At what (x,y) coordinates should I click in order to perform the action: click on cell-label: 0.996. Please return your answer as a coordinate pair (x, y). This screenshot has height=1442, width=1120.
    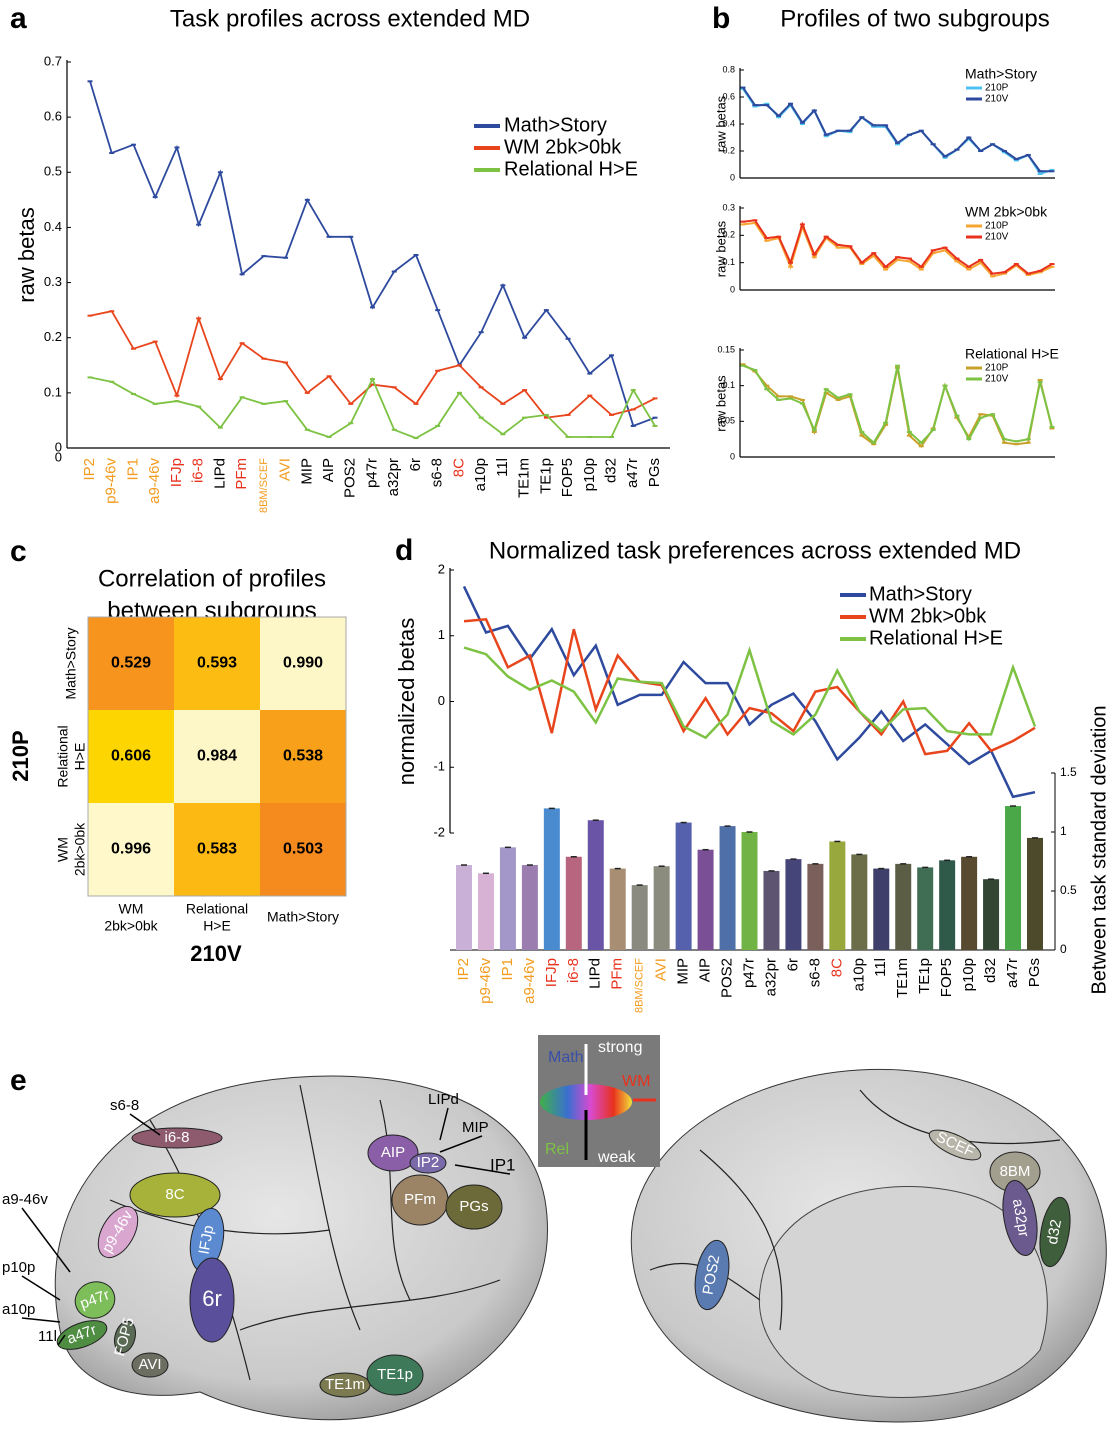
    Looking at the image, I should click on (131, 849).